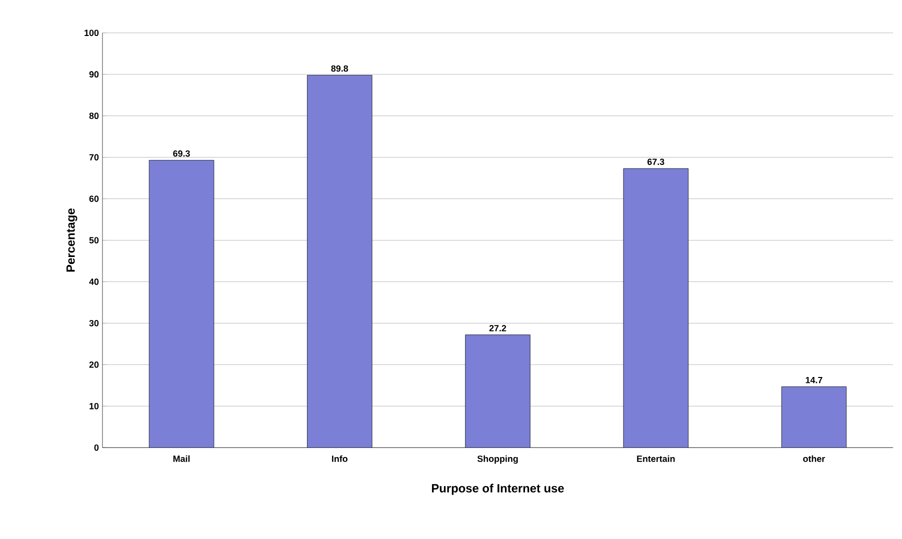 The height and width of the screenshot is (539, 902). Describe the element at coordinates (497, 459) in the screenshot. I see `x-tick-label: Shopping` at that location.